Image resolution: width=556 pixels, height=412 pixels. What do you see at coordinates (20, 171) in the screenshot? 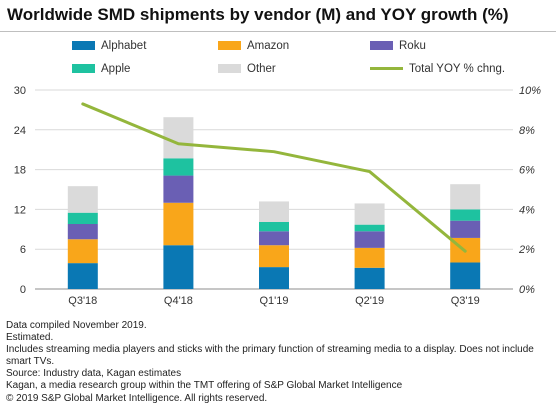
I see `y-left-tick-label: 18` at bounding box center [20, 171].